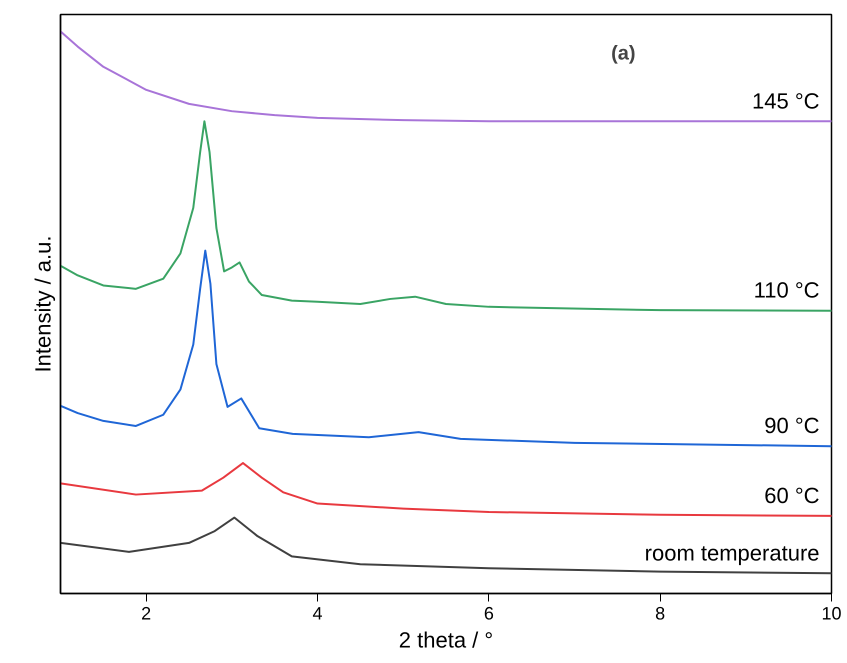  I want to click on x-tick-label: 6, so click(489, 614).